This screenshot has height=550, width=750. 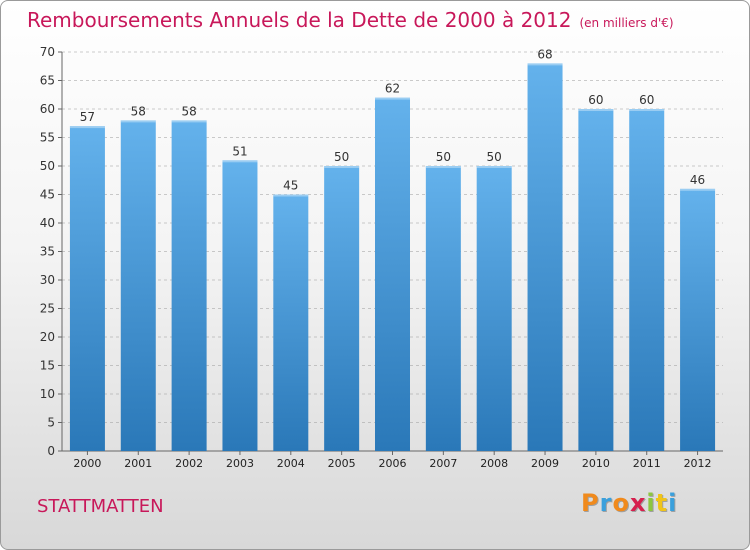 What do you see at coordinates (240, 463) in the screenshot?
I see `x-tick-label: 2003` at bounding box center [240, 463].